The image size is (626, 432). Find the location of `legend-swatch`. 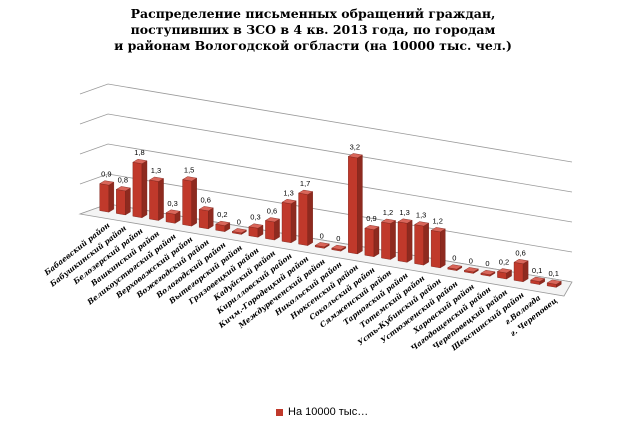

legend-swatch is located at coordinates (279, 412).